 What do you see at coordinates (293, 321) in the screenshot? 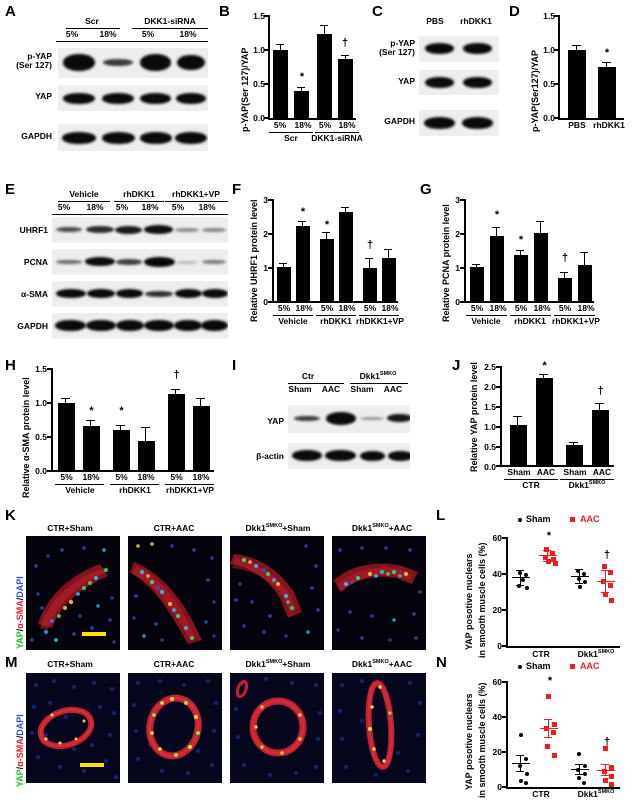
I see `panel-f-group-1: Vehicle` at bounding box center [293, 321].